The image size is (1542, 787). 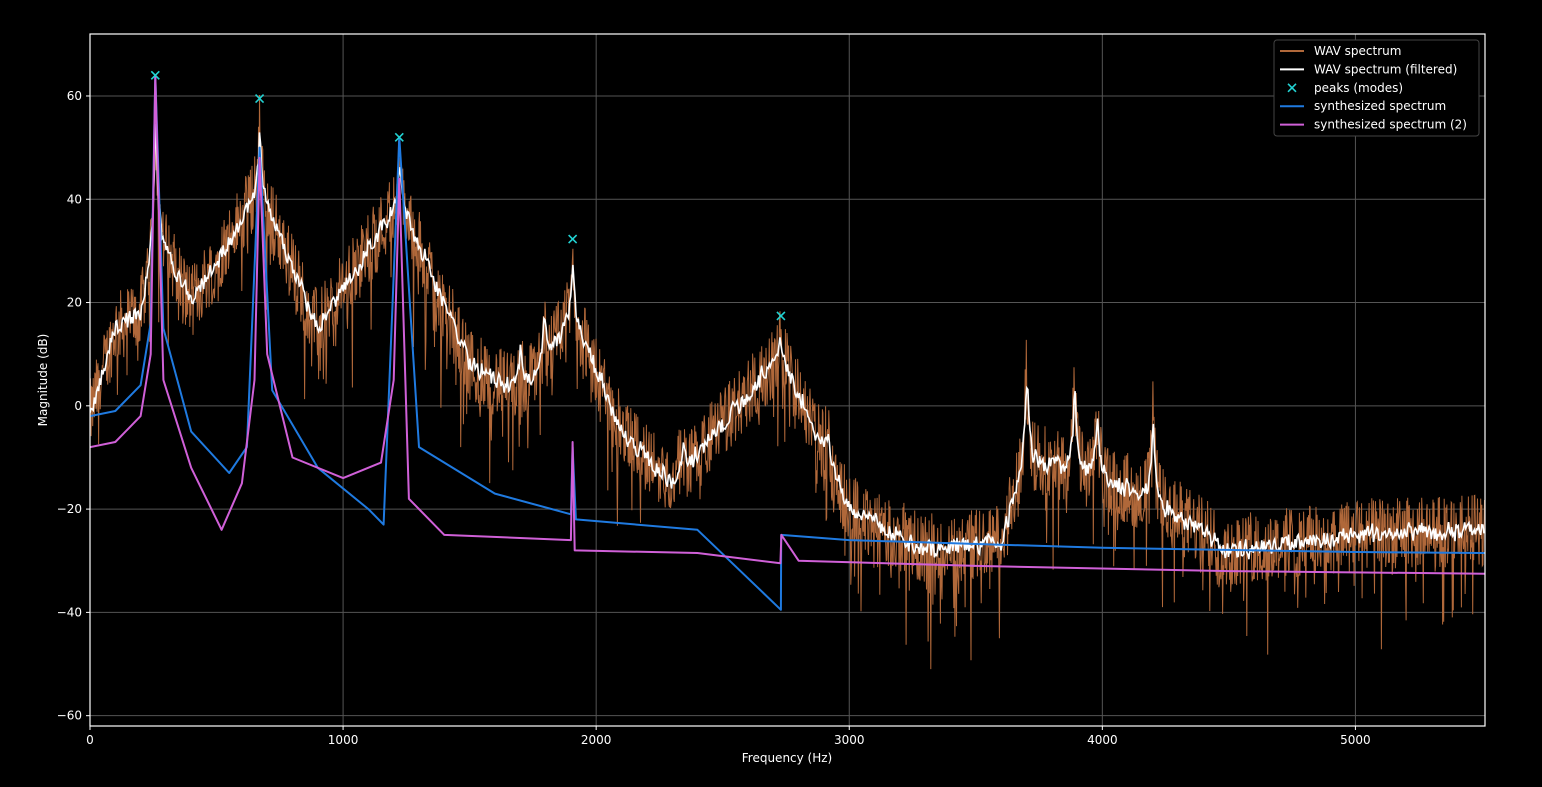 What do you see at coordinates (1390, 125) in the screenshot?
I see `legend-label: synthesized spectrum (2)` at bounding box center [1390, 125].